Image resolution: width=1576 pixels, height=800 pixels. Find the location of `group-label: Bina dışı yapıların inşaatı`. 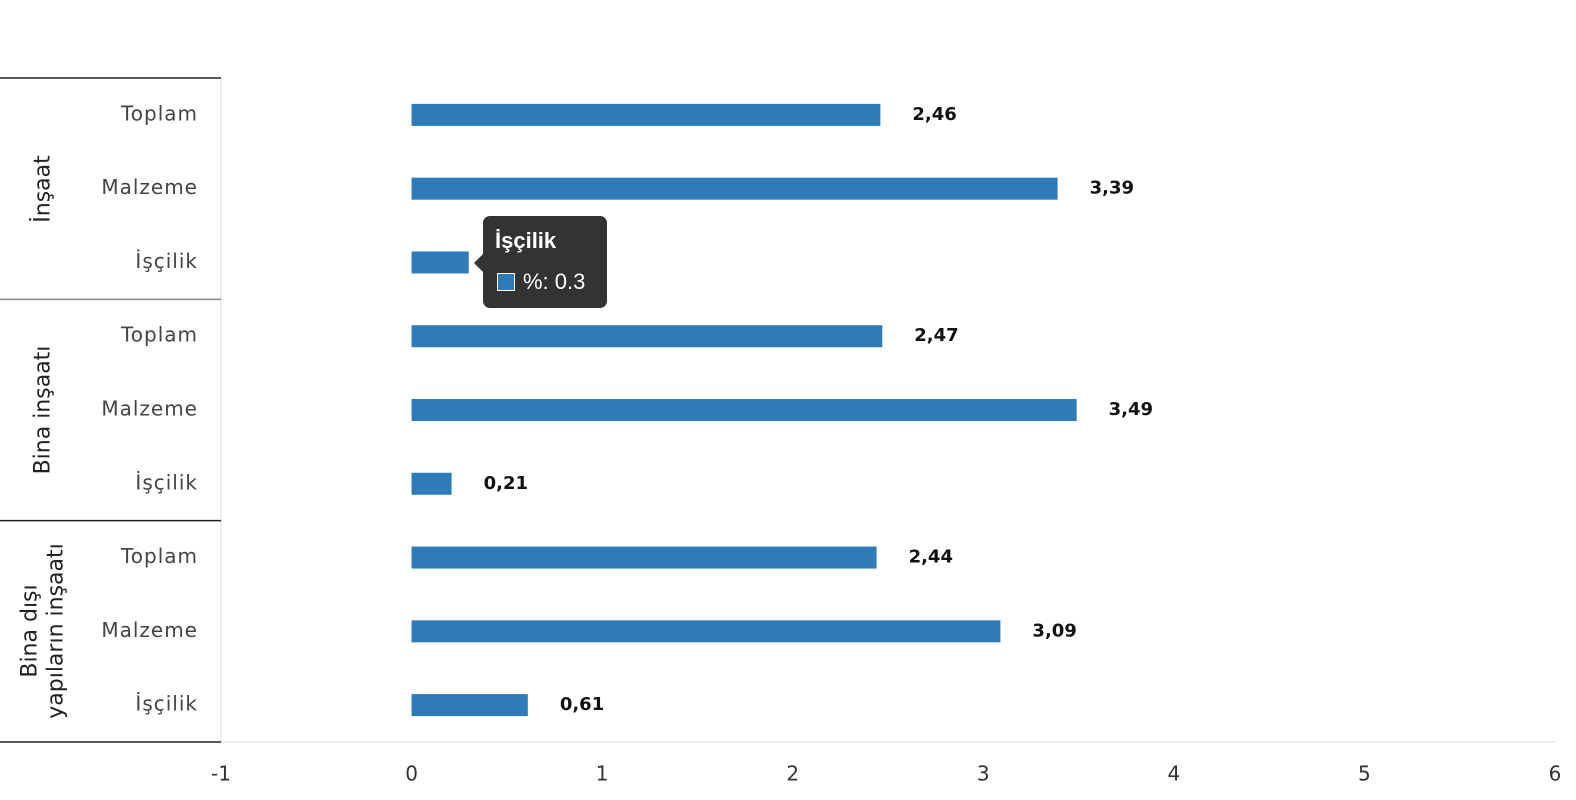

group-label: Bina dışı yapıların inşaatı is located at coordinates (44, 631).